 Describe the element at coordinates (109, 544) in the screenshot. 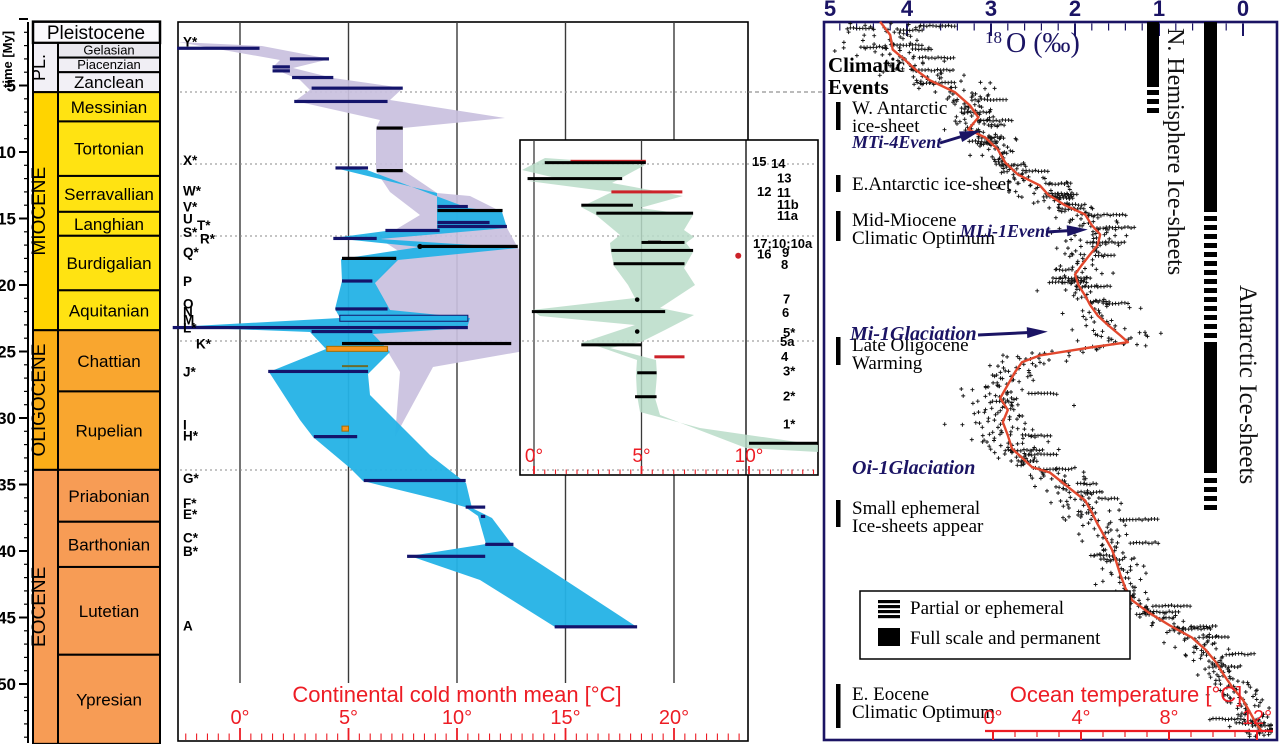

I see `stage-label: Barthonian` at that location.